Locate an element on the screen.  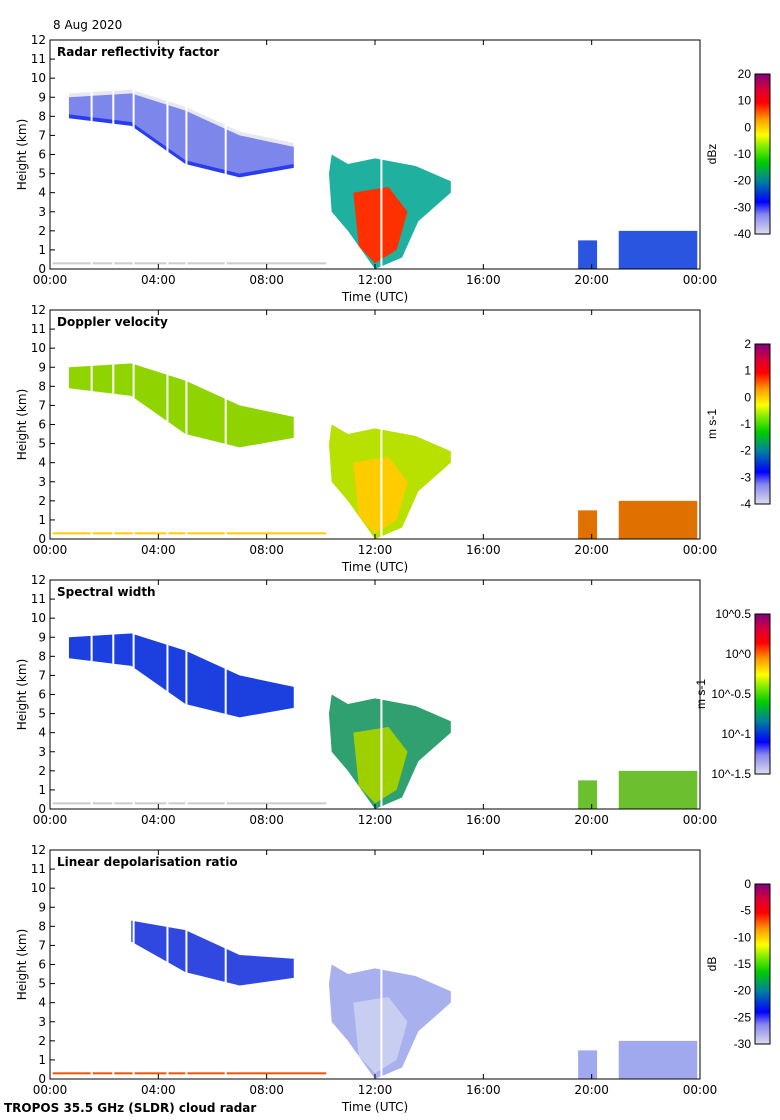
colorbar-label: dB is located at coordinates (712, 964).